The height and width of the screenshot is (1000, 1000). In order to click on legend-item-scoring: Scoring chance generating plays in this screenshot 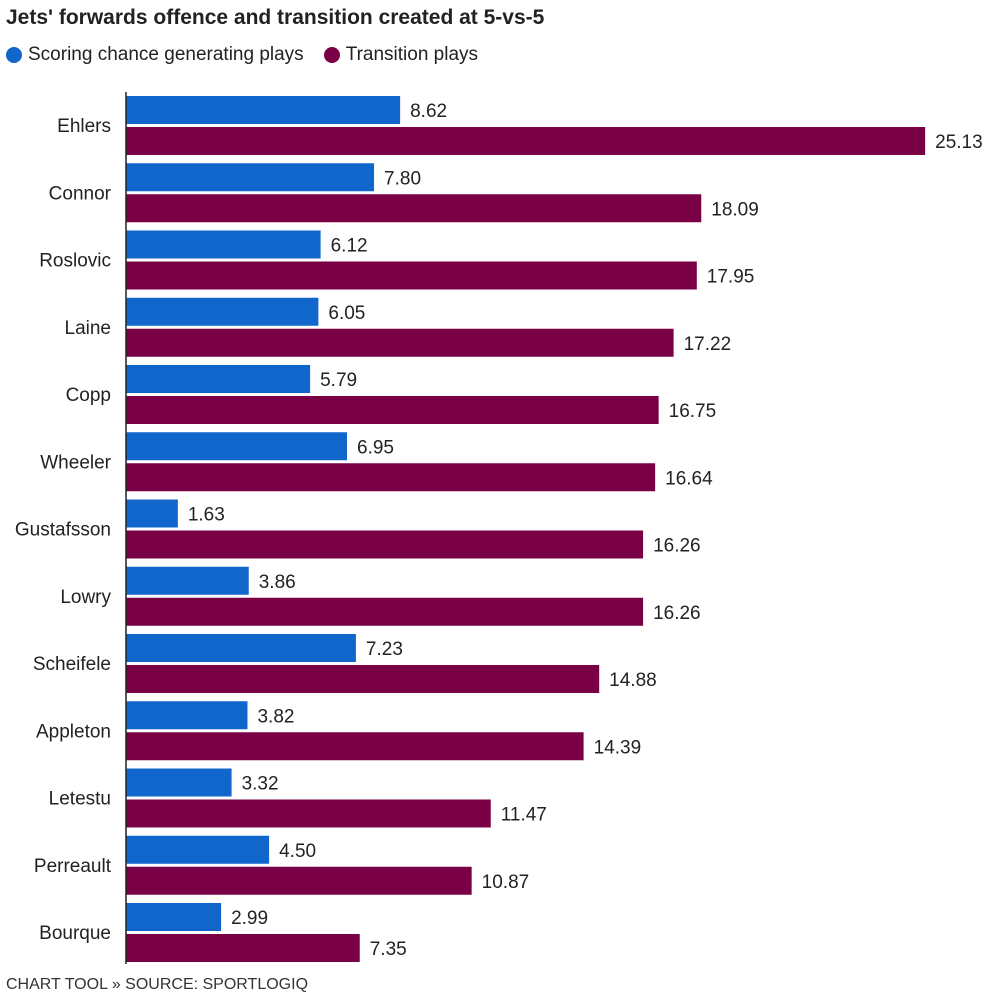, I will do `click(155, 55)`.